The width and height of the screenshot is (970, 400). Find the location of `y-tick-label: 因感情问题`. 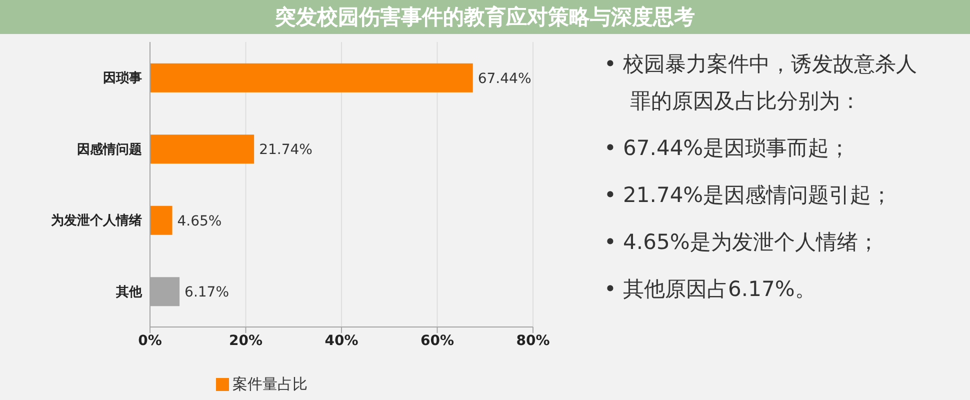

y-tick-label: 因感情问题 is located at coordinates (109, 149).